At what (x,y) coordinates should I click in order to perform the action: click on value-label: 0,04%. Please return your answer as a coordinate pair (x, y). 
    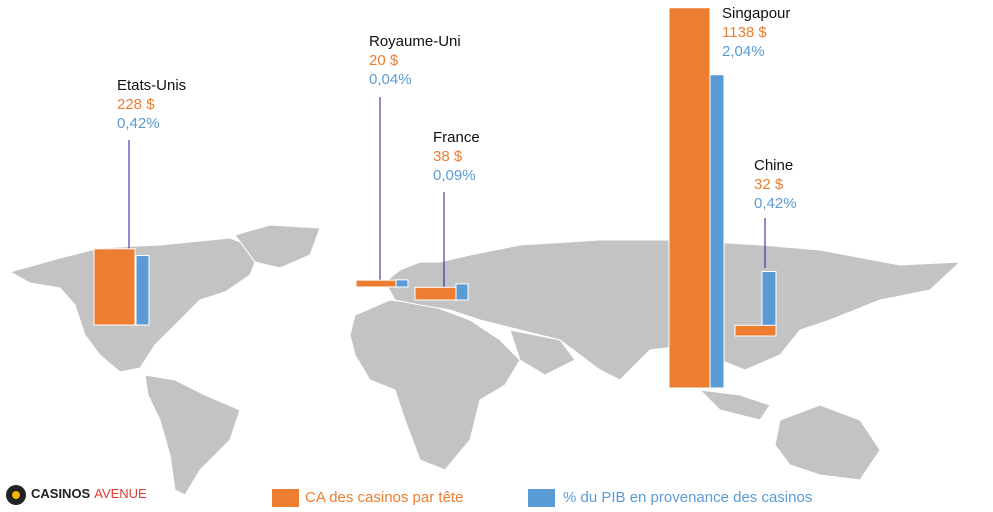
    Looking at the image, I should click on (390, 79).